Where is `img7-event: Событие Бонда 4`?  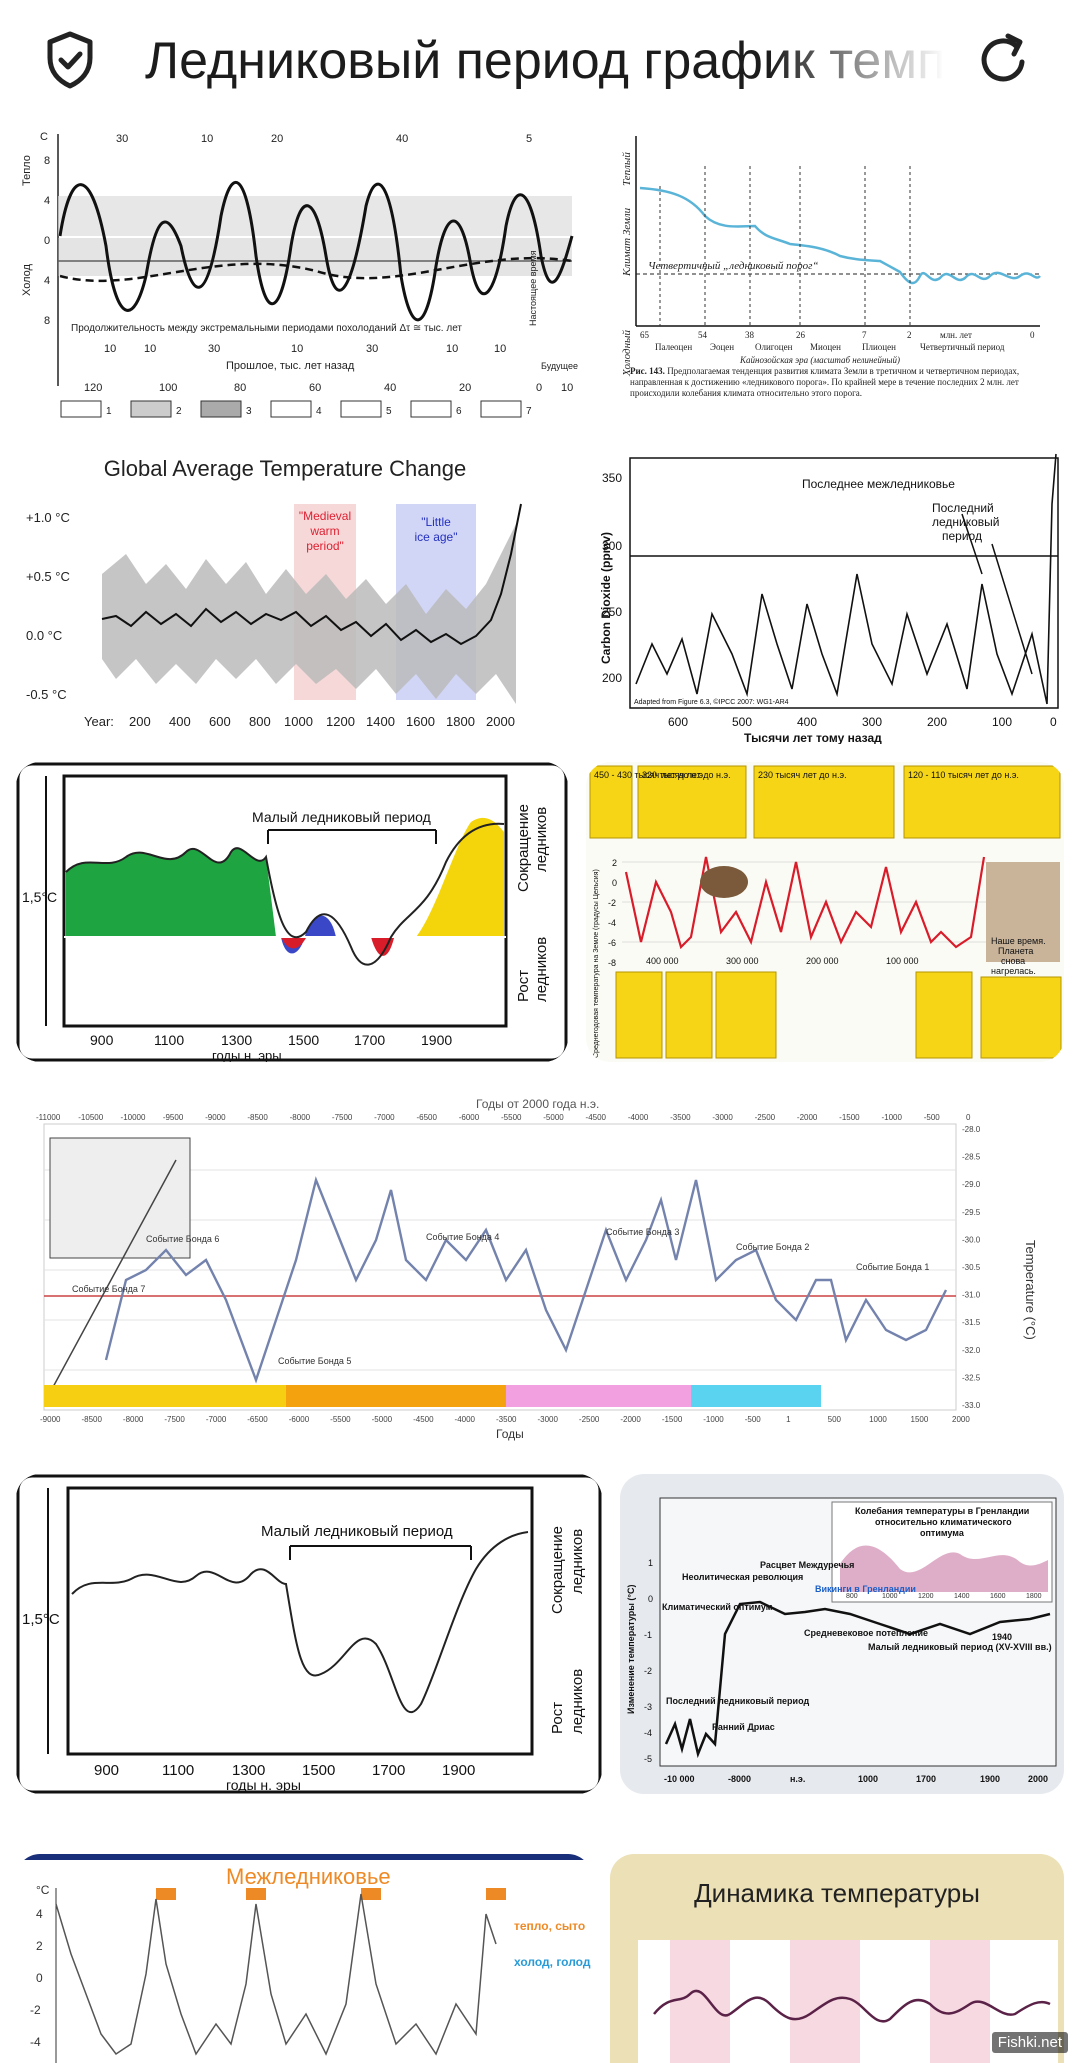 img7-event: Событие Бонда 4 is located at coordinates (462, 1237).